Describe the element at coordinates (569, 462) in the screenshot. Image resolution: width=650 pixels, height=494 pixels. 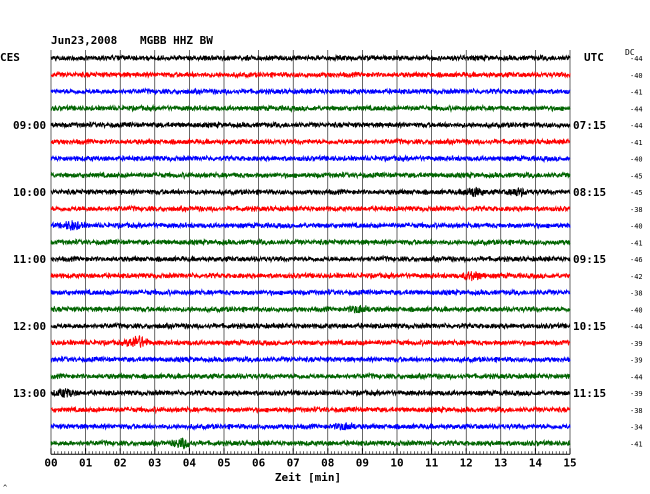
I see `x-tick-label: 15` at that location.